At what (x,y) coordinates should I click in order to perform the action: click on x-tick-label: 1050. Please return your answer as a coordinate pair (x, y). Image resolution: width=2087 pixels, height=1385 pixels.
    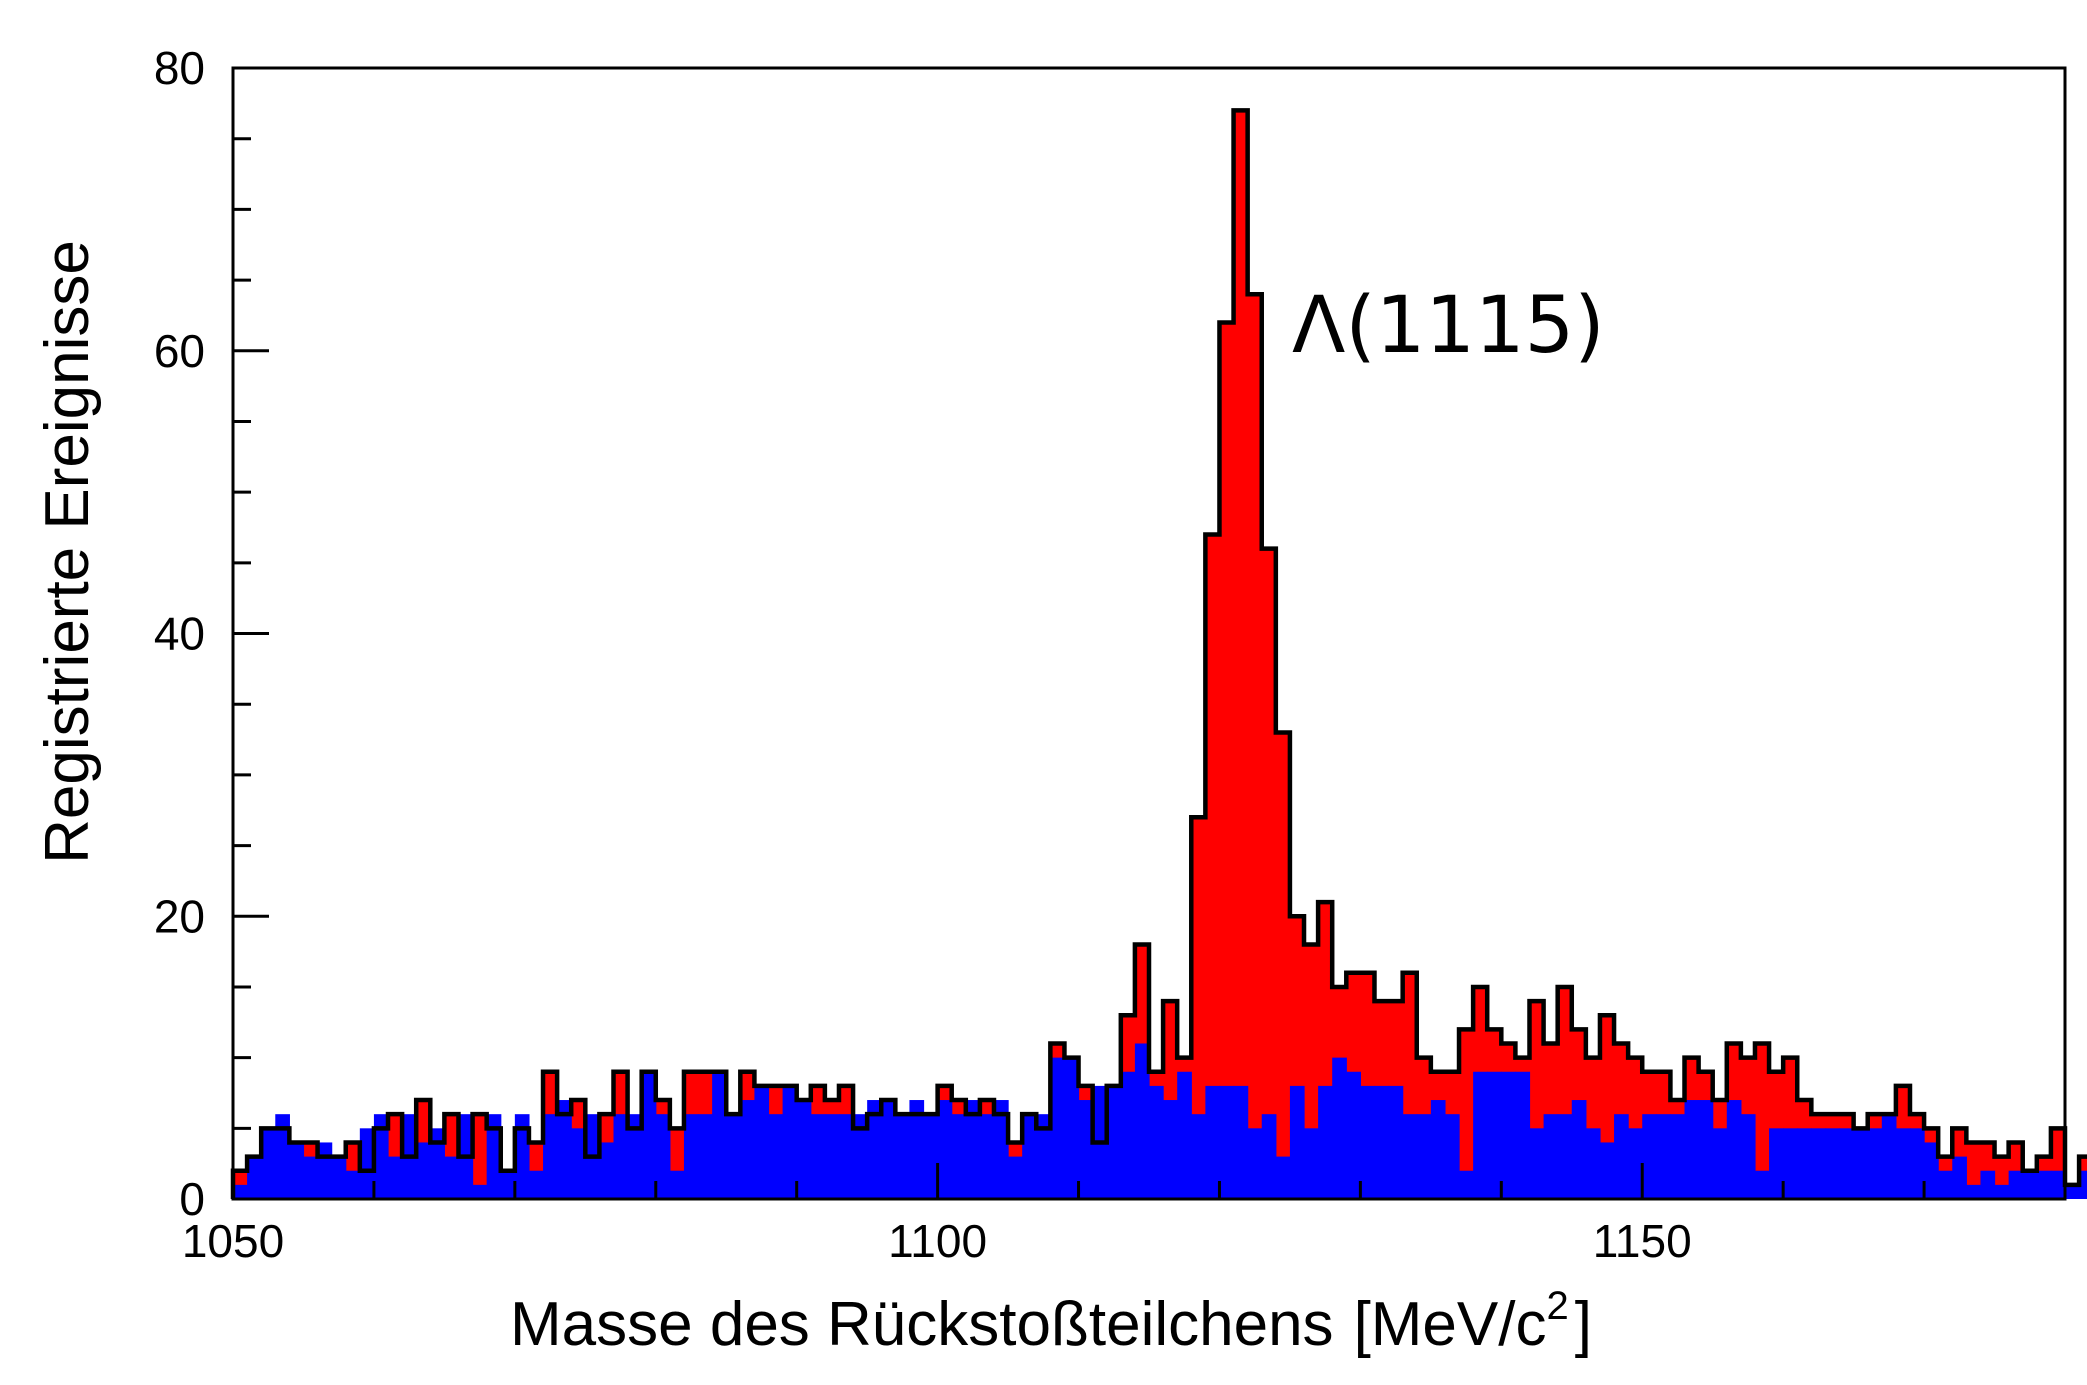
    Looking at the image, I should click on (233, 1241).